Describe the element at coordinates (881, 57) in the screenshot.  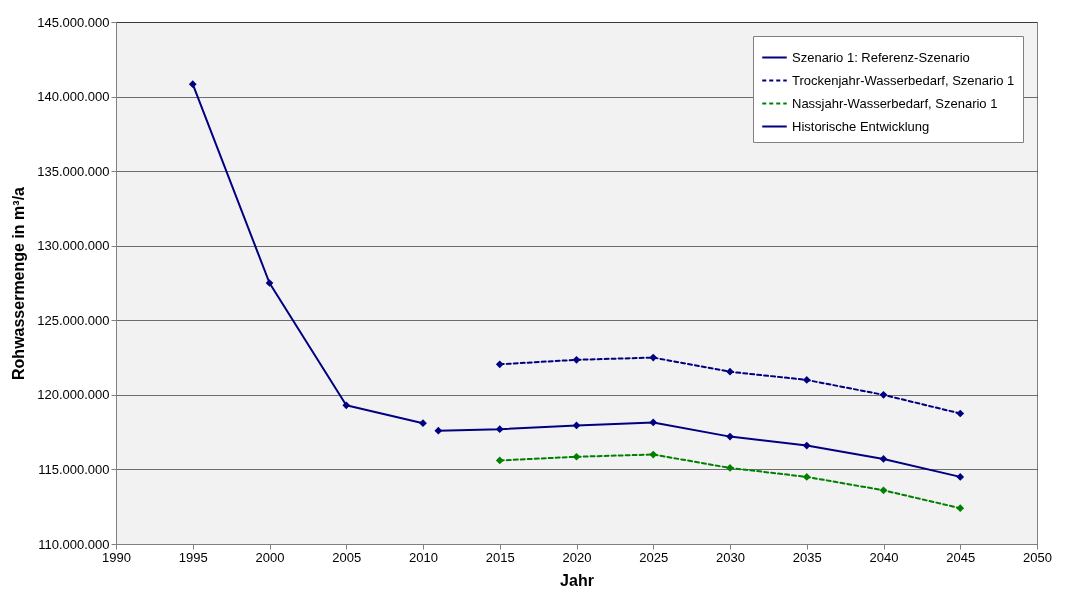
I see `legend-label: Szenario 1: Referenz-Szenario` at that location.